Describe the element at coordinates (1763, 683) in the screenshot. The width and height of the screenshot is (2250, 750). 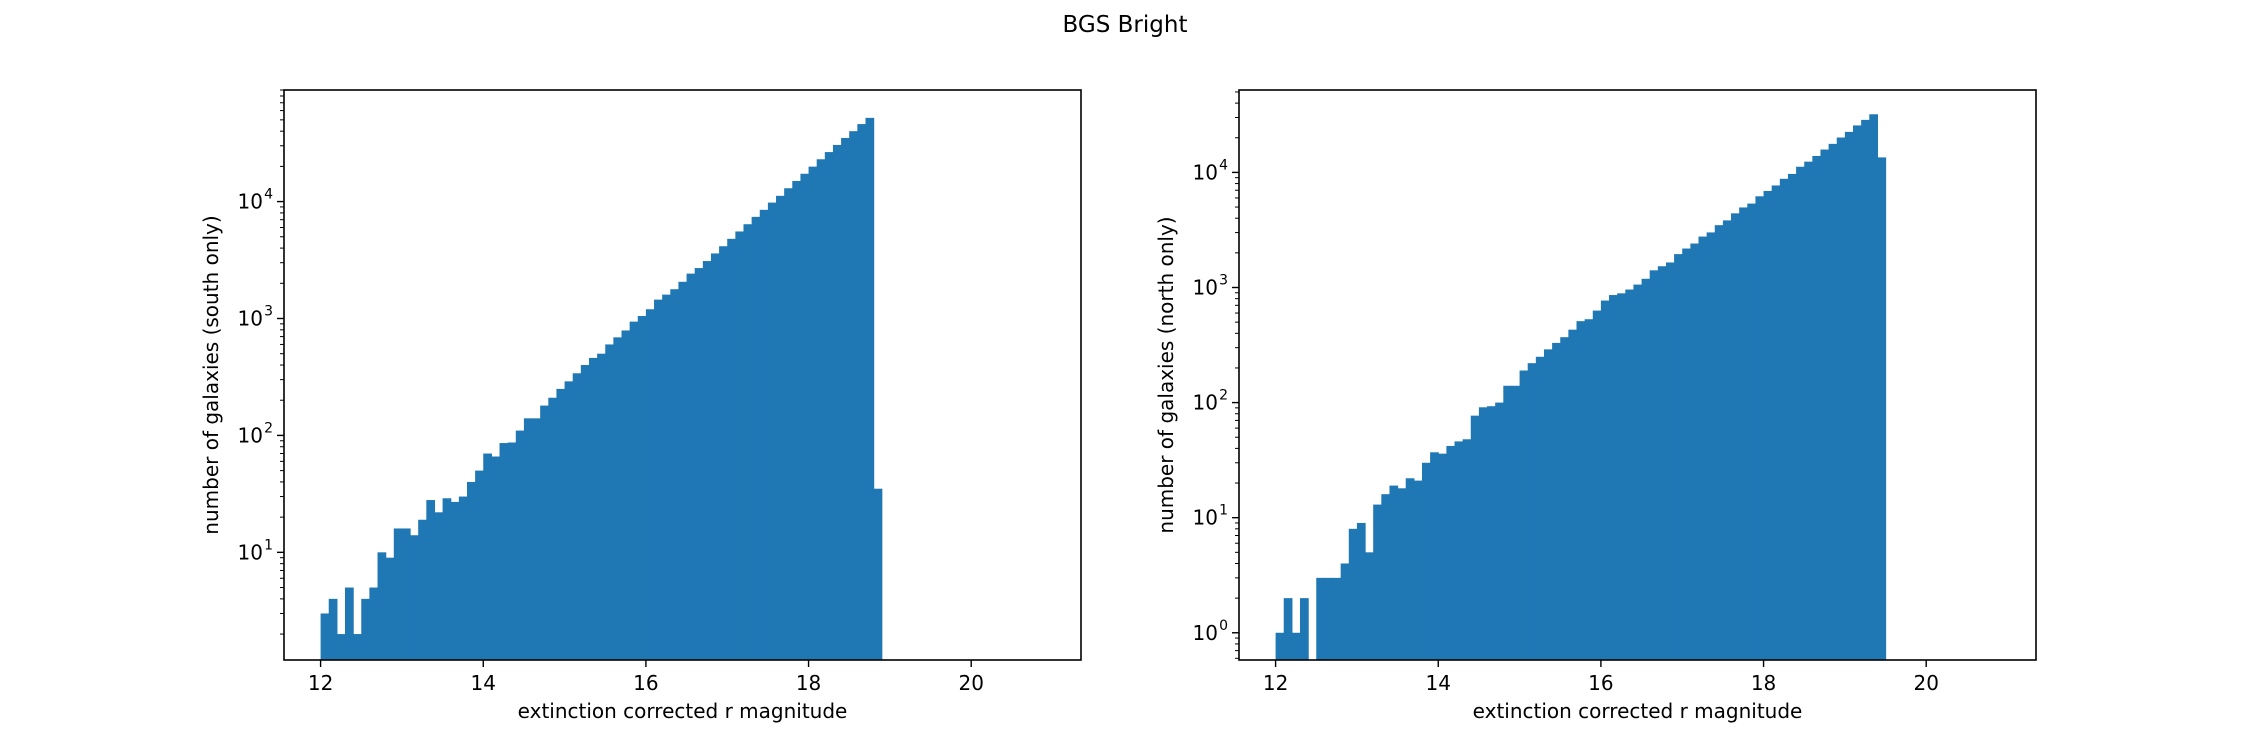
I see `x-tick-label: 18` at that location.